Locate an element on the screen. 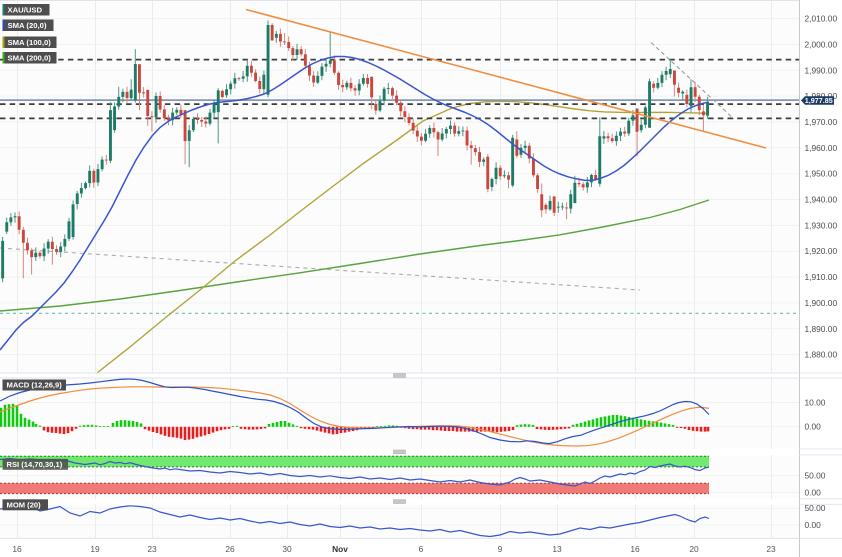 The width and height of the screenshot is (842, 557). svg-text: 1,900.00 is located at coordinates (821, 303).